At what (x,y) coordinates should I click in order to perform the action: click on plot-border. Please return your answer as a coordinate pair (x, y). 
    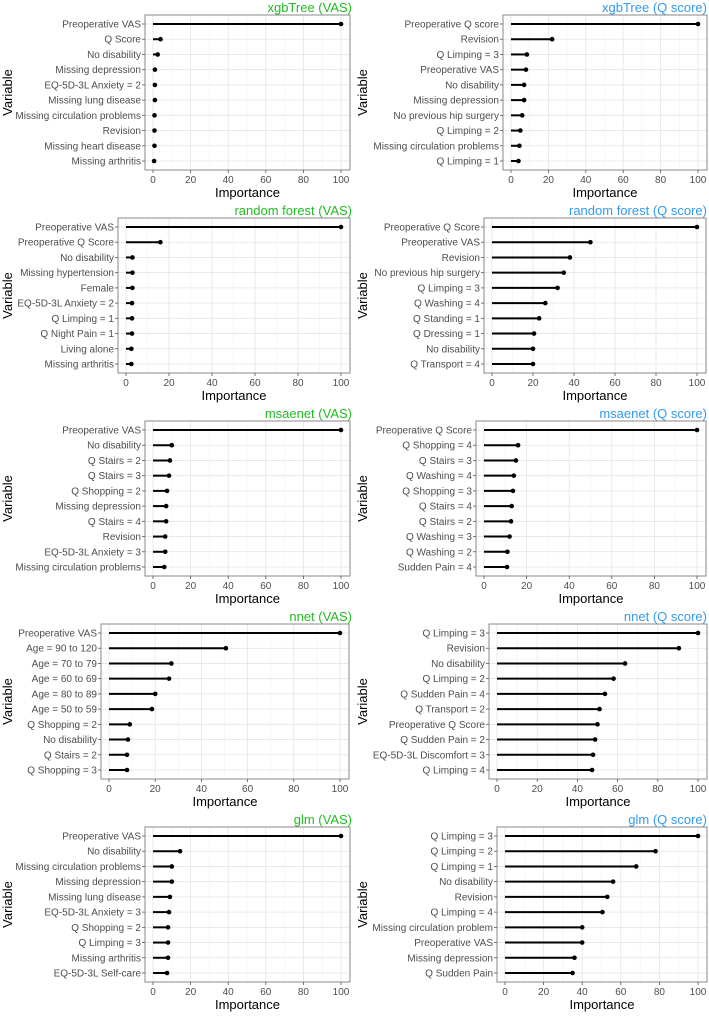
    Looking at the image, I should click on (234, 295).